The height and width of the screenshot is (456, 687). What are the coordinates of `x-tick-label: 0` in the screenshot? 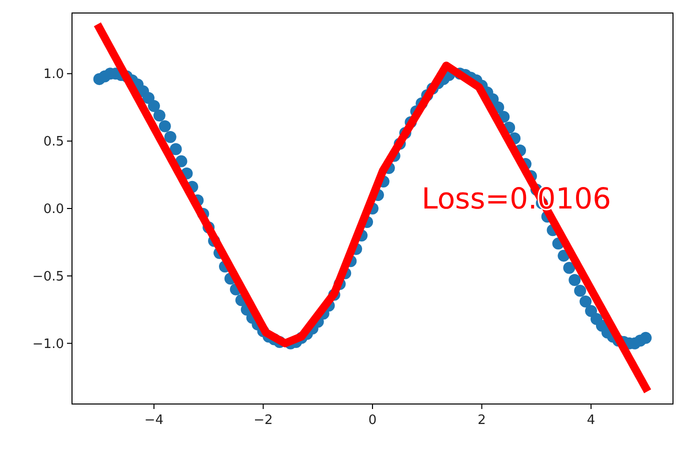 It's located at (372, 420).